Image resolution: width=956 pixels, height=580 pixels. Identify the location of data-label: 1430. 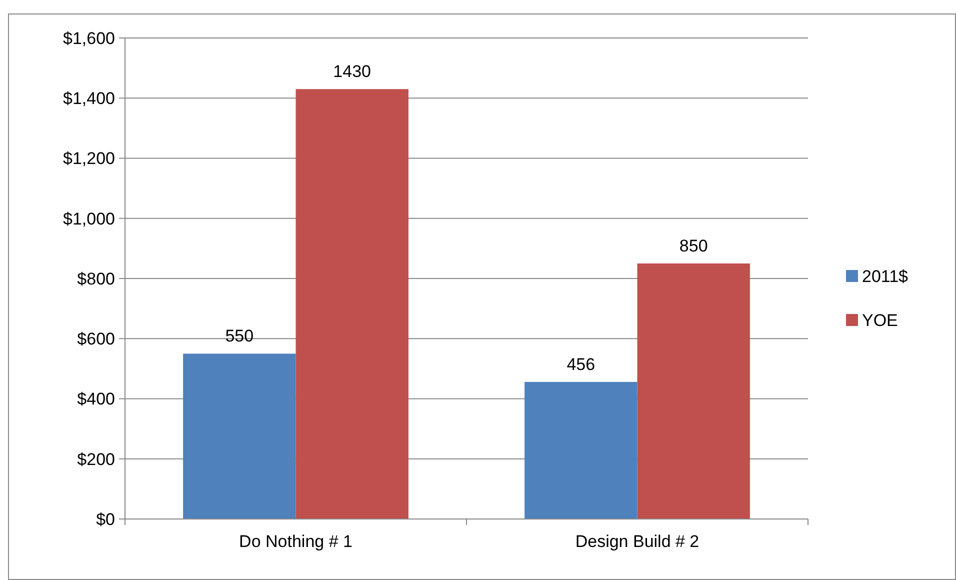
(352, 72).